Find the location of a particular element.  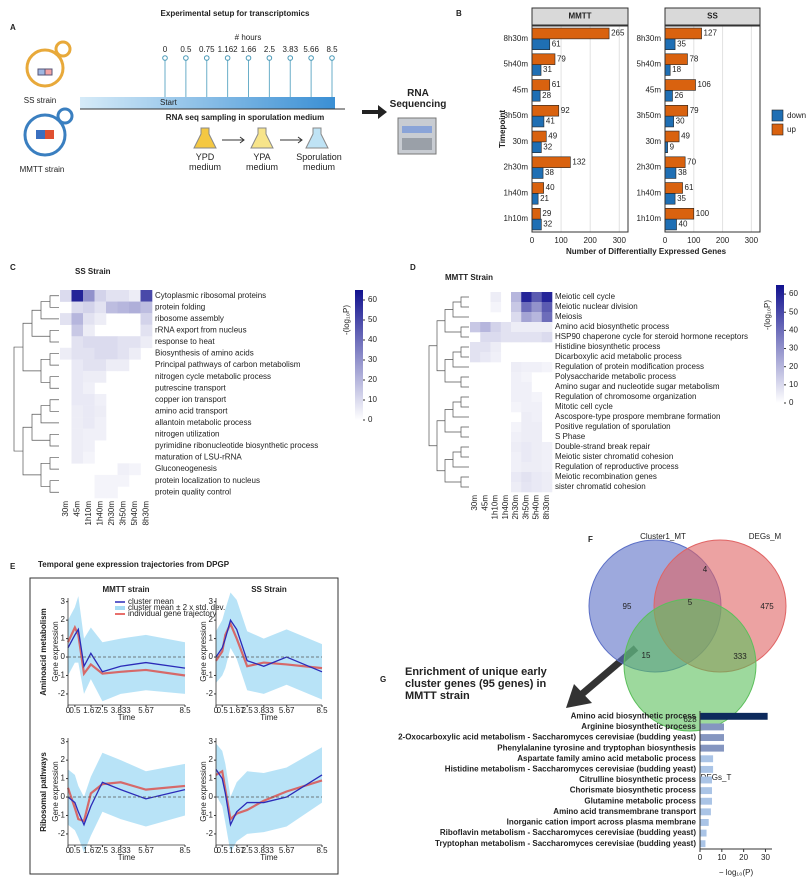

row-label: Meiotic recombination genes is located at coordinates (606, 476).